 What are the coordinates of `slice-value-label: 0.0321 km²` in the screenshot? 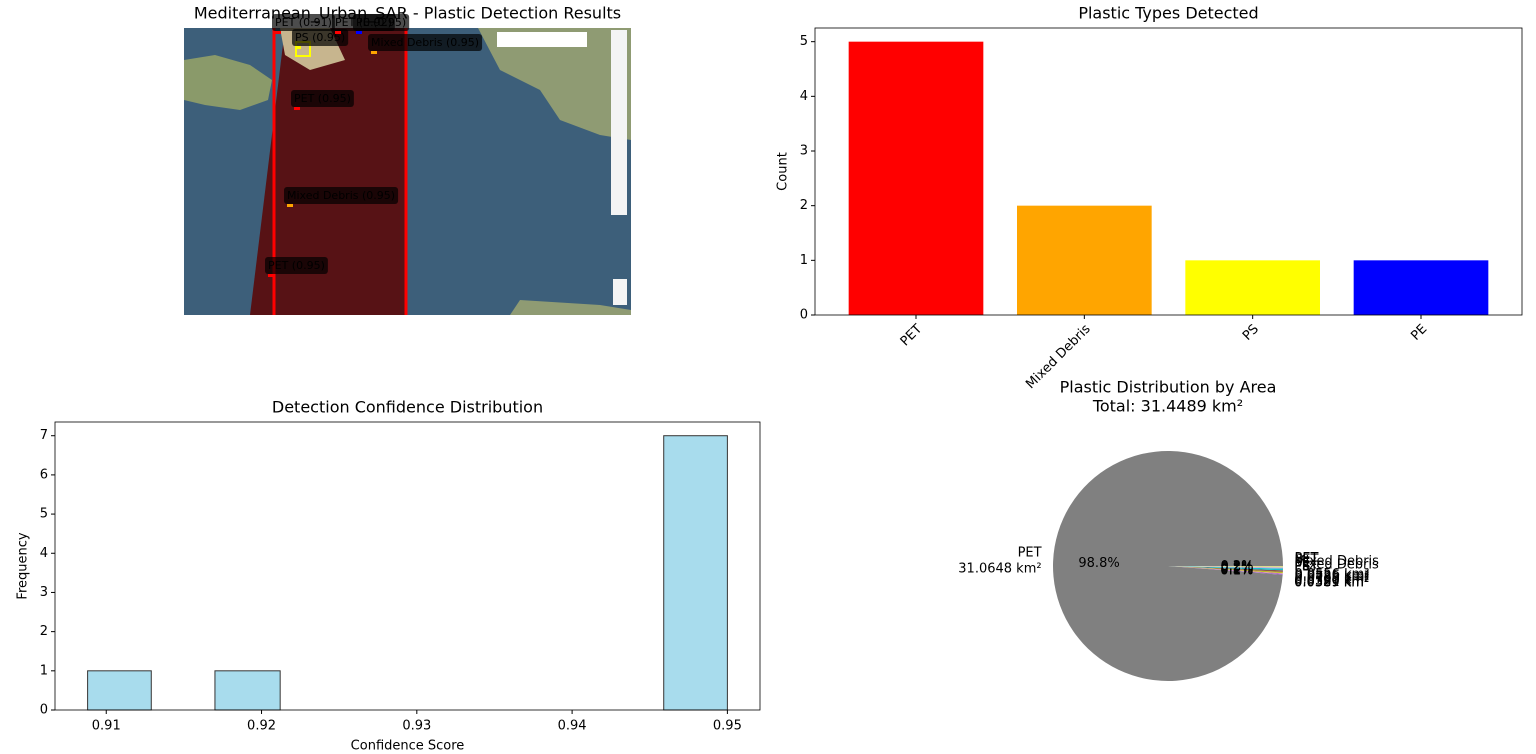 It's located at (1331, 582).